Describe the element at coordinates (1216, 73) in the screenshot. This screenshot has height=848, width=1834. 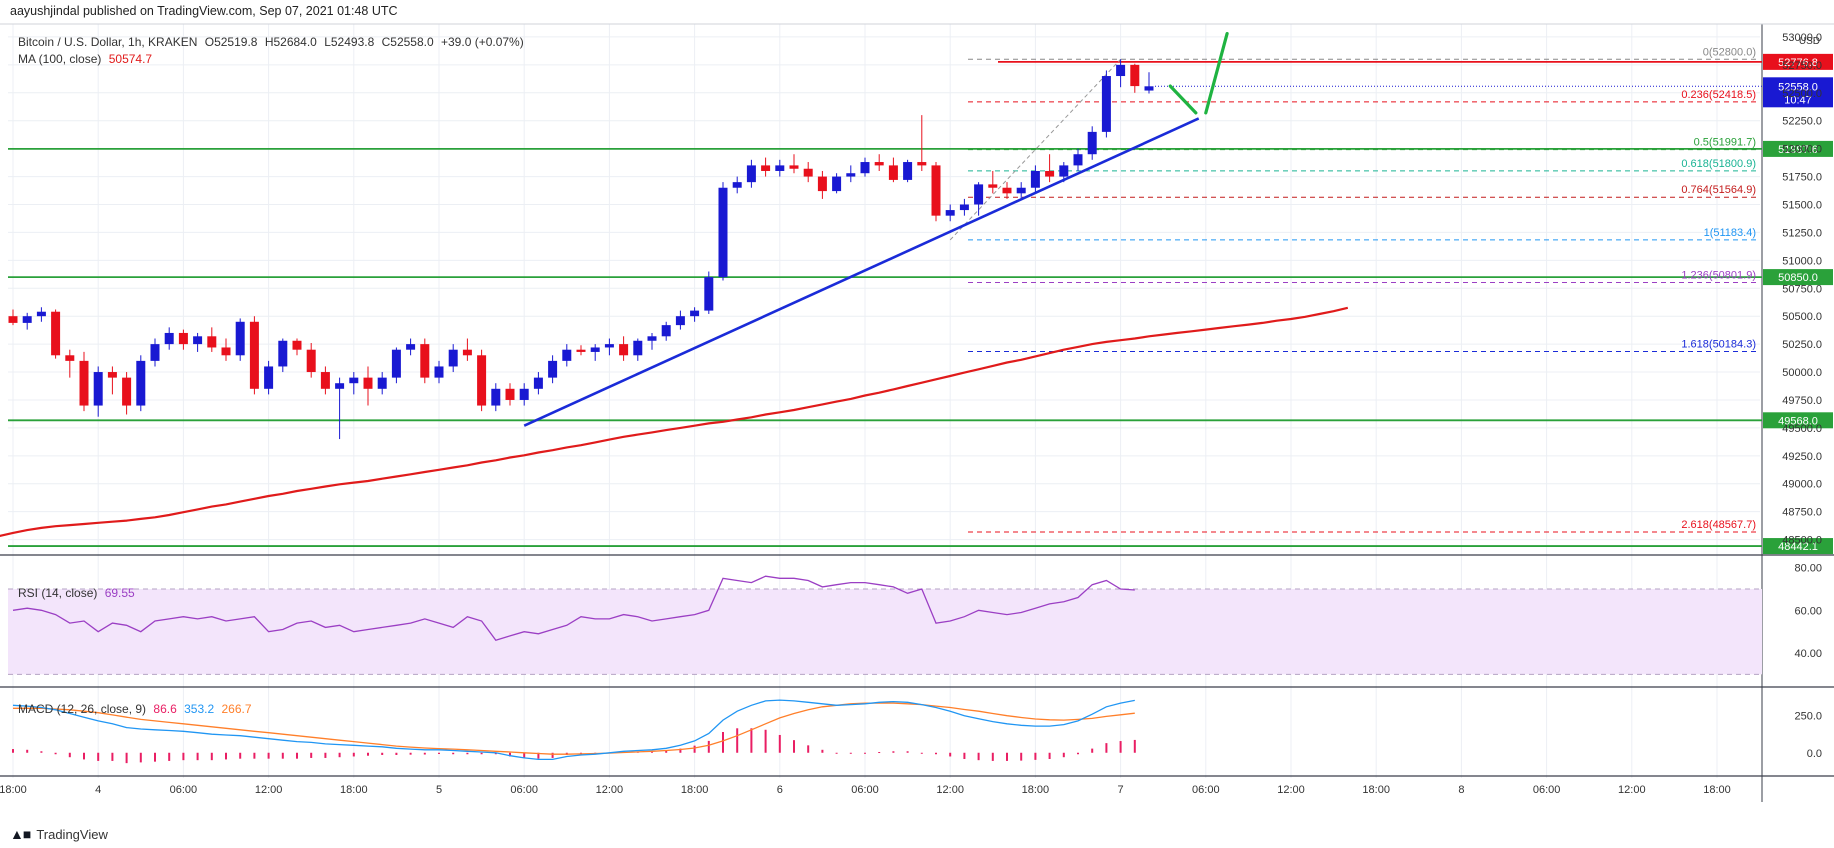
I see `projection-arrow` at that location.